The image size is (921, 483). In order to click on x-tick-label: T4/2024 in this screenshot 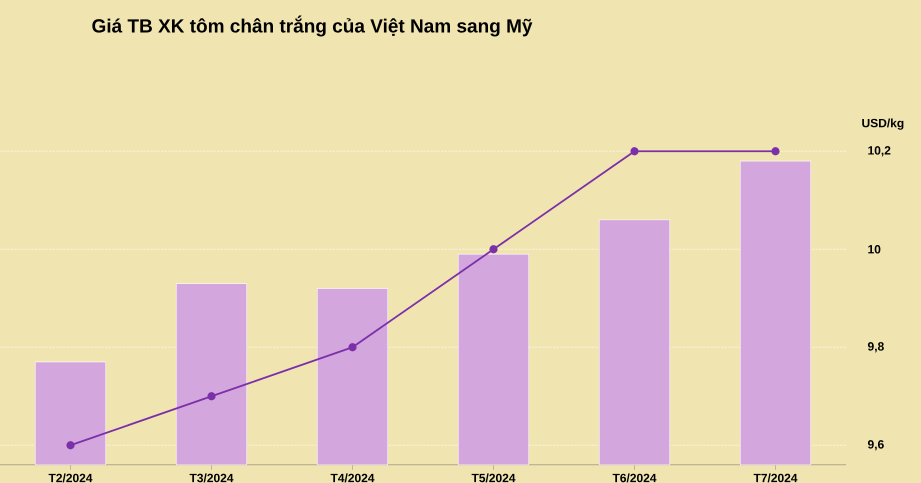, I will do `click(352, 477)`.